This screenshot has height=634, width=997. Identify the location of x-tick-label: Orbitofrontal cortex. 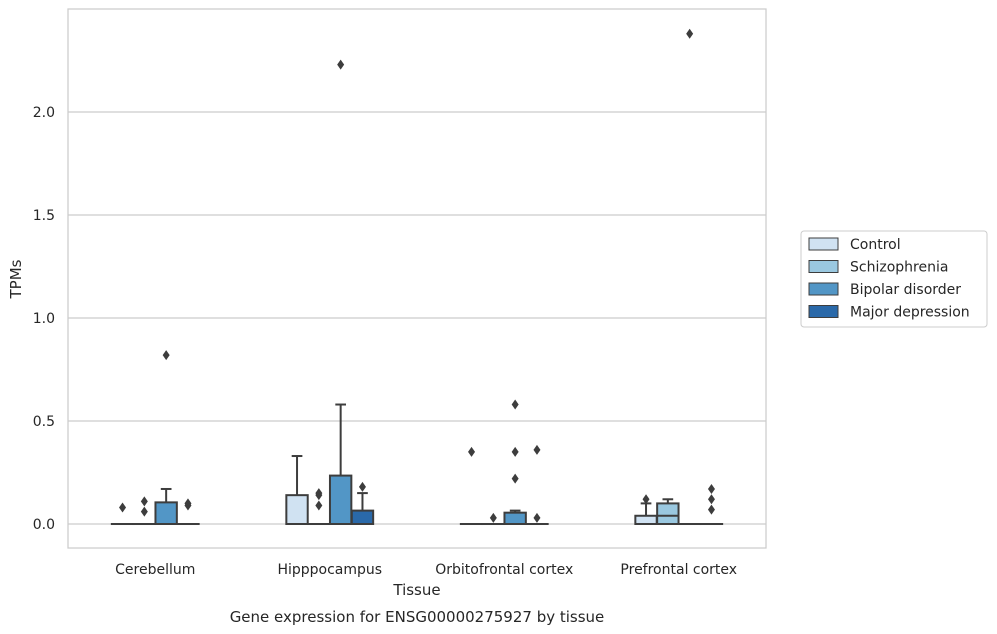
(504, 570).